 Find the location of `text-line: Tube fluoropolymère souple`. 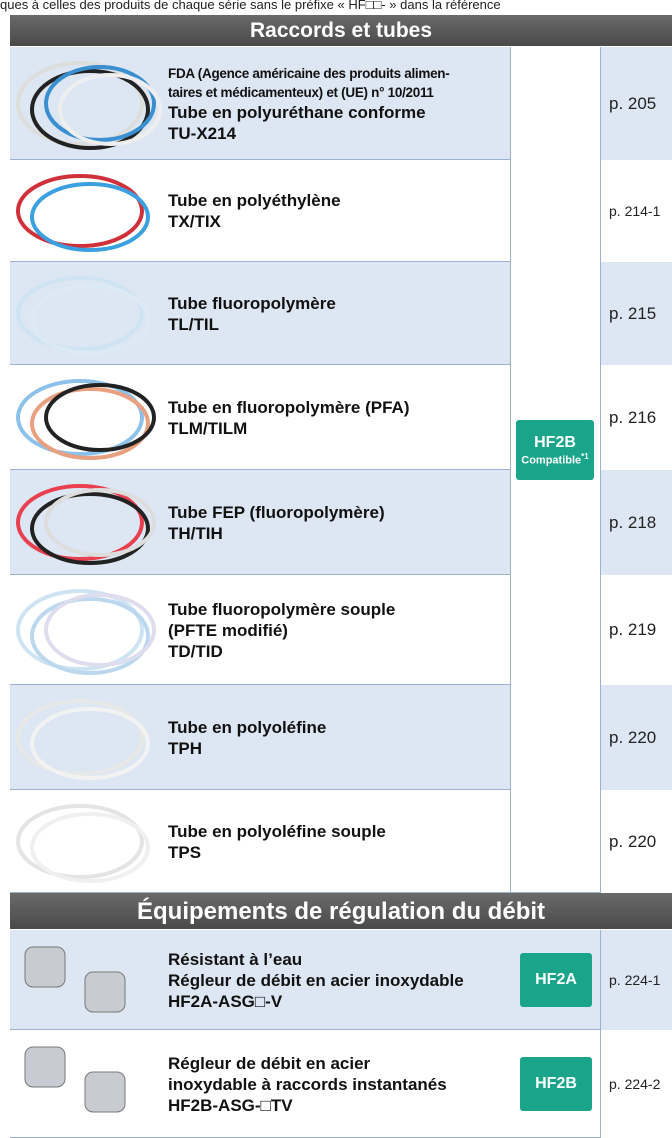

text-line: Tube fluoropolymère souple is located at coordinates (282, 609).